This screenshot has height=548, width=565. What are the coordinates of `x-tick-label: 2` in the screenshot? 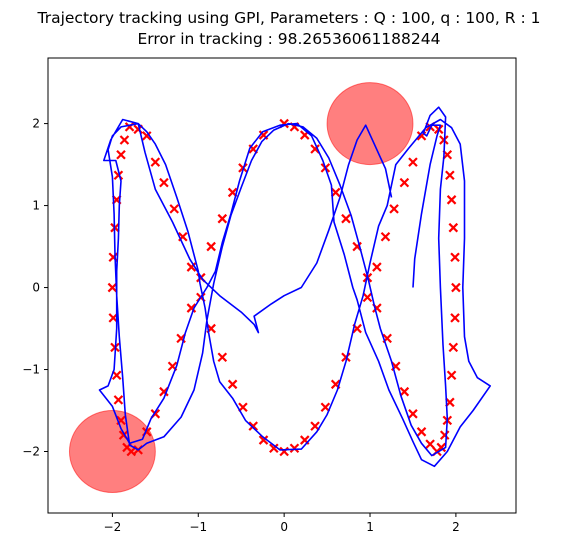 It's located at (456, 527).